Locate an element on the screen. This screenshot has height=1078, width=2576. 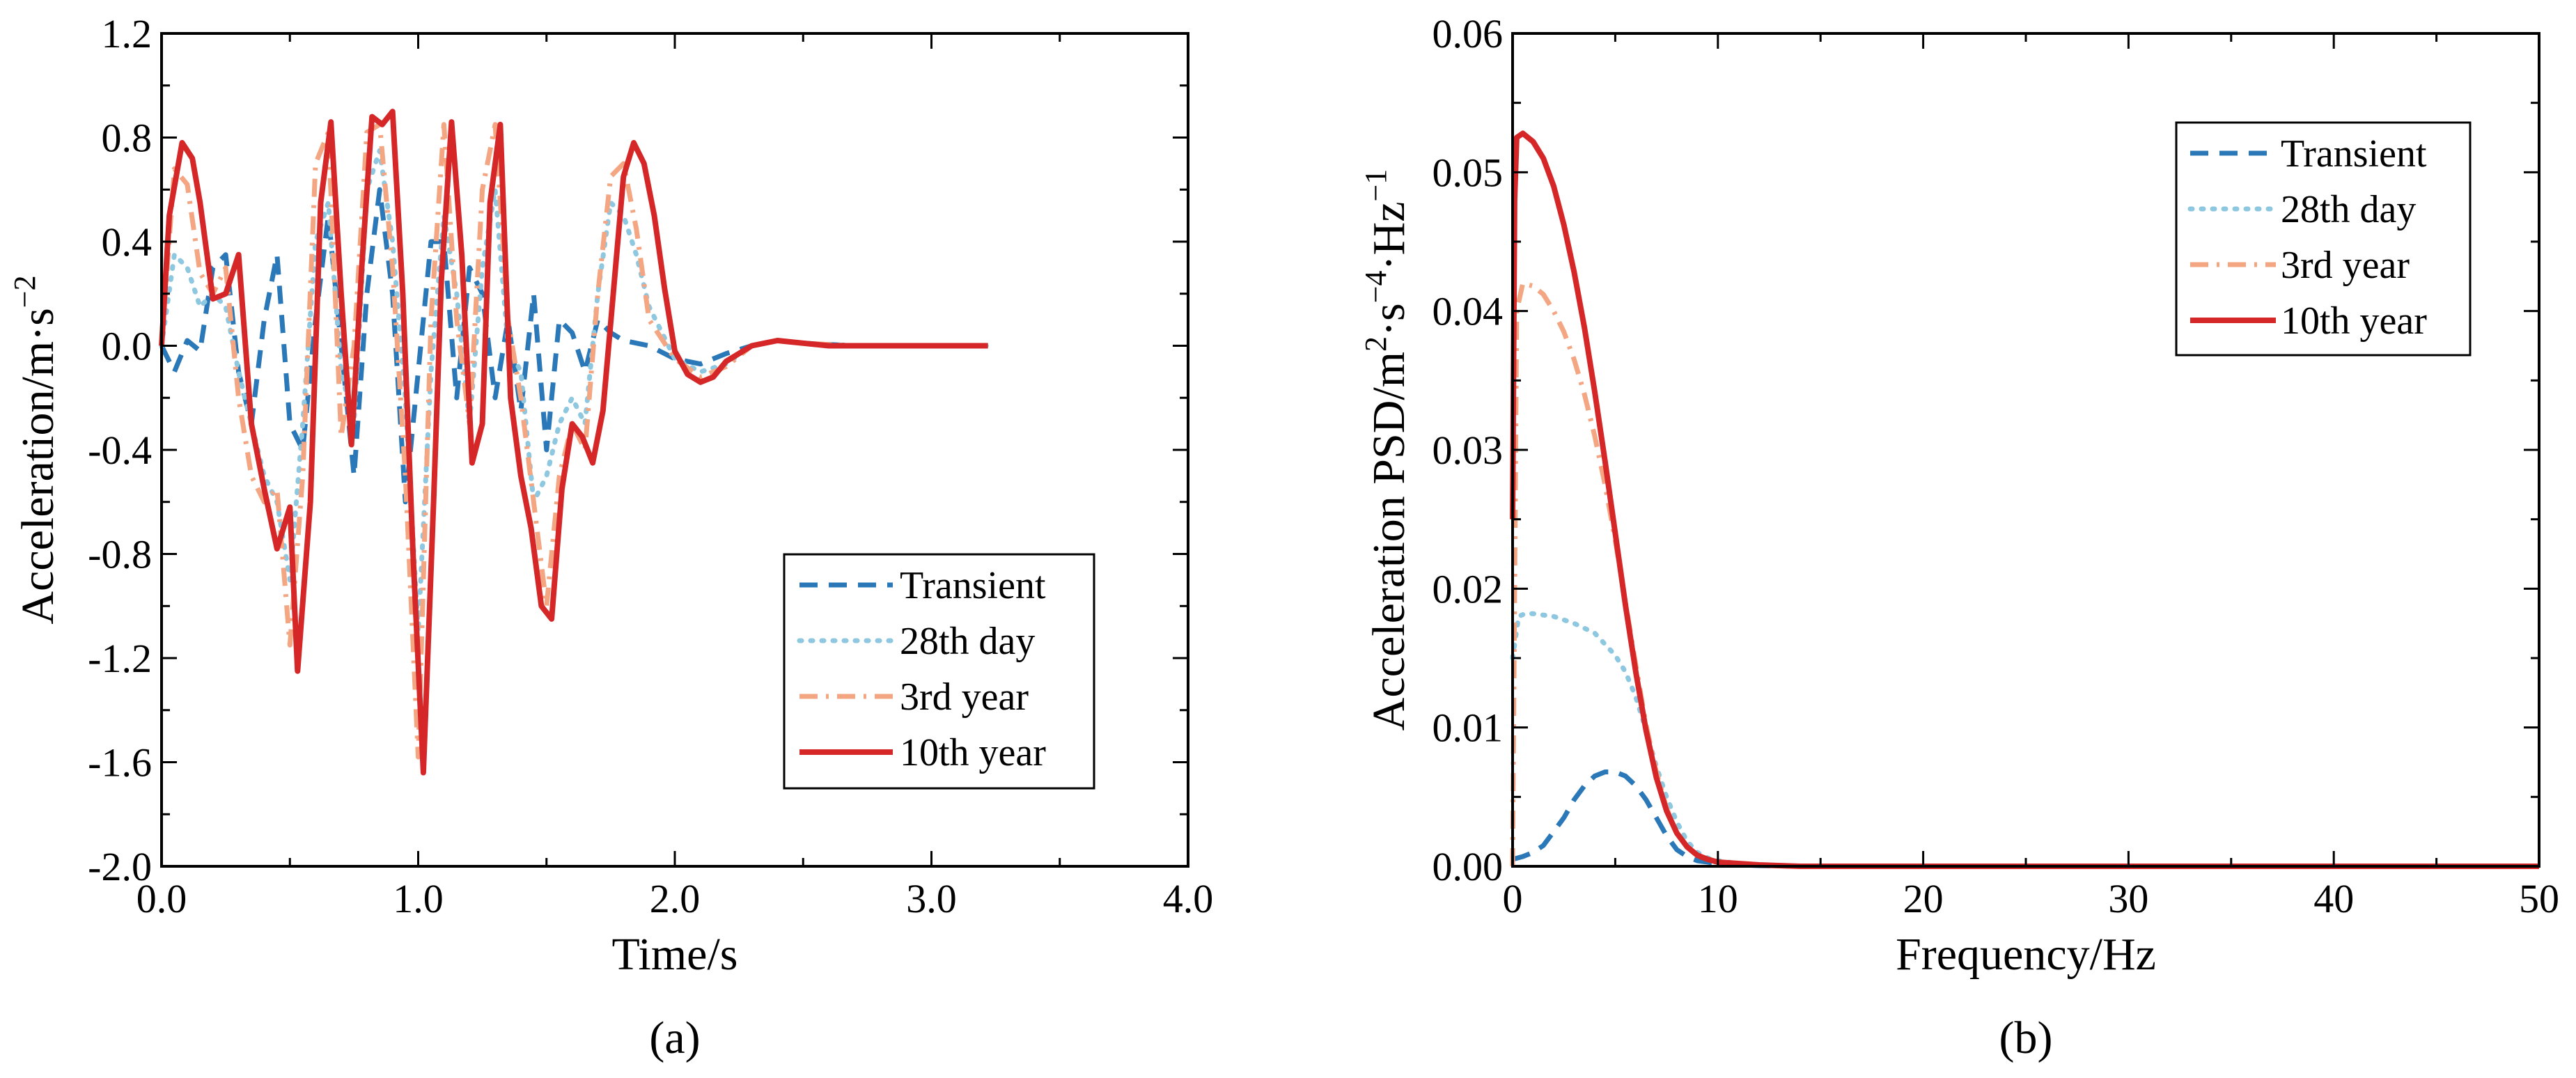
x-tick-label: 4.0 is located at coordinates (1188, 898).